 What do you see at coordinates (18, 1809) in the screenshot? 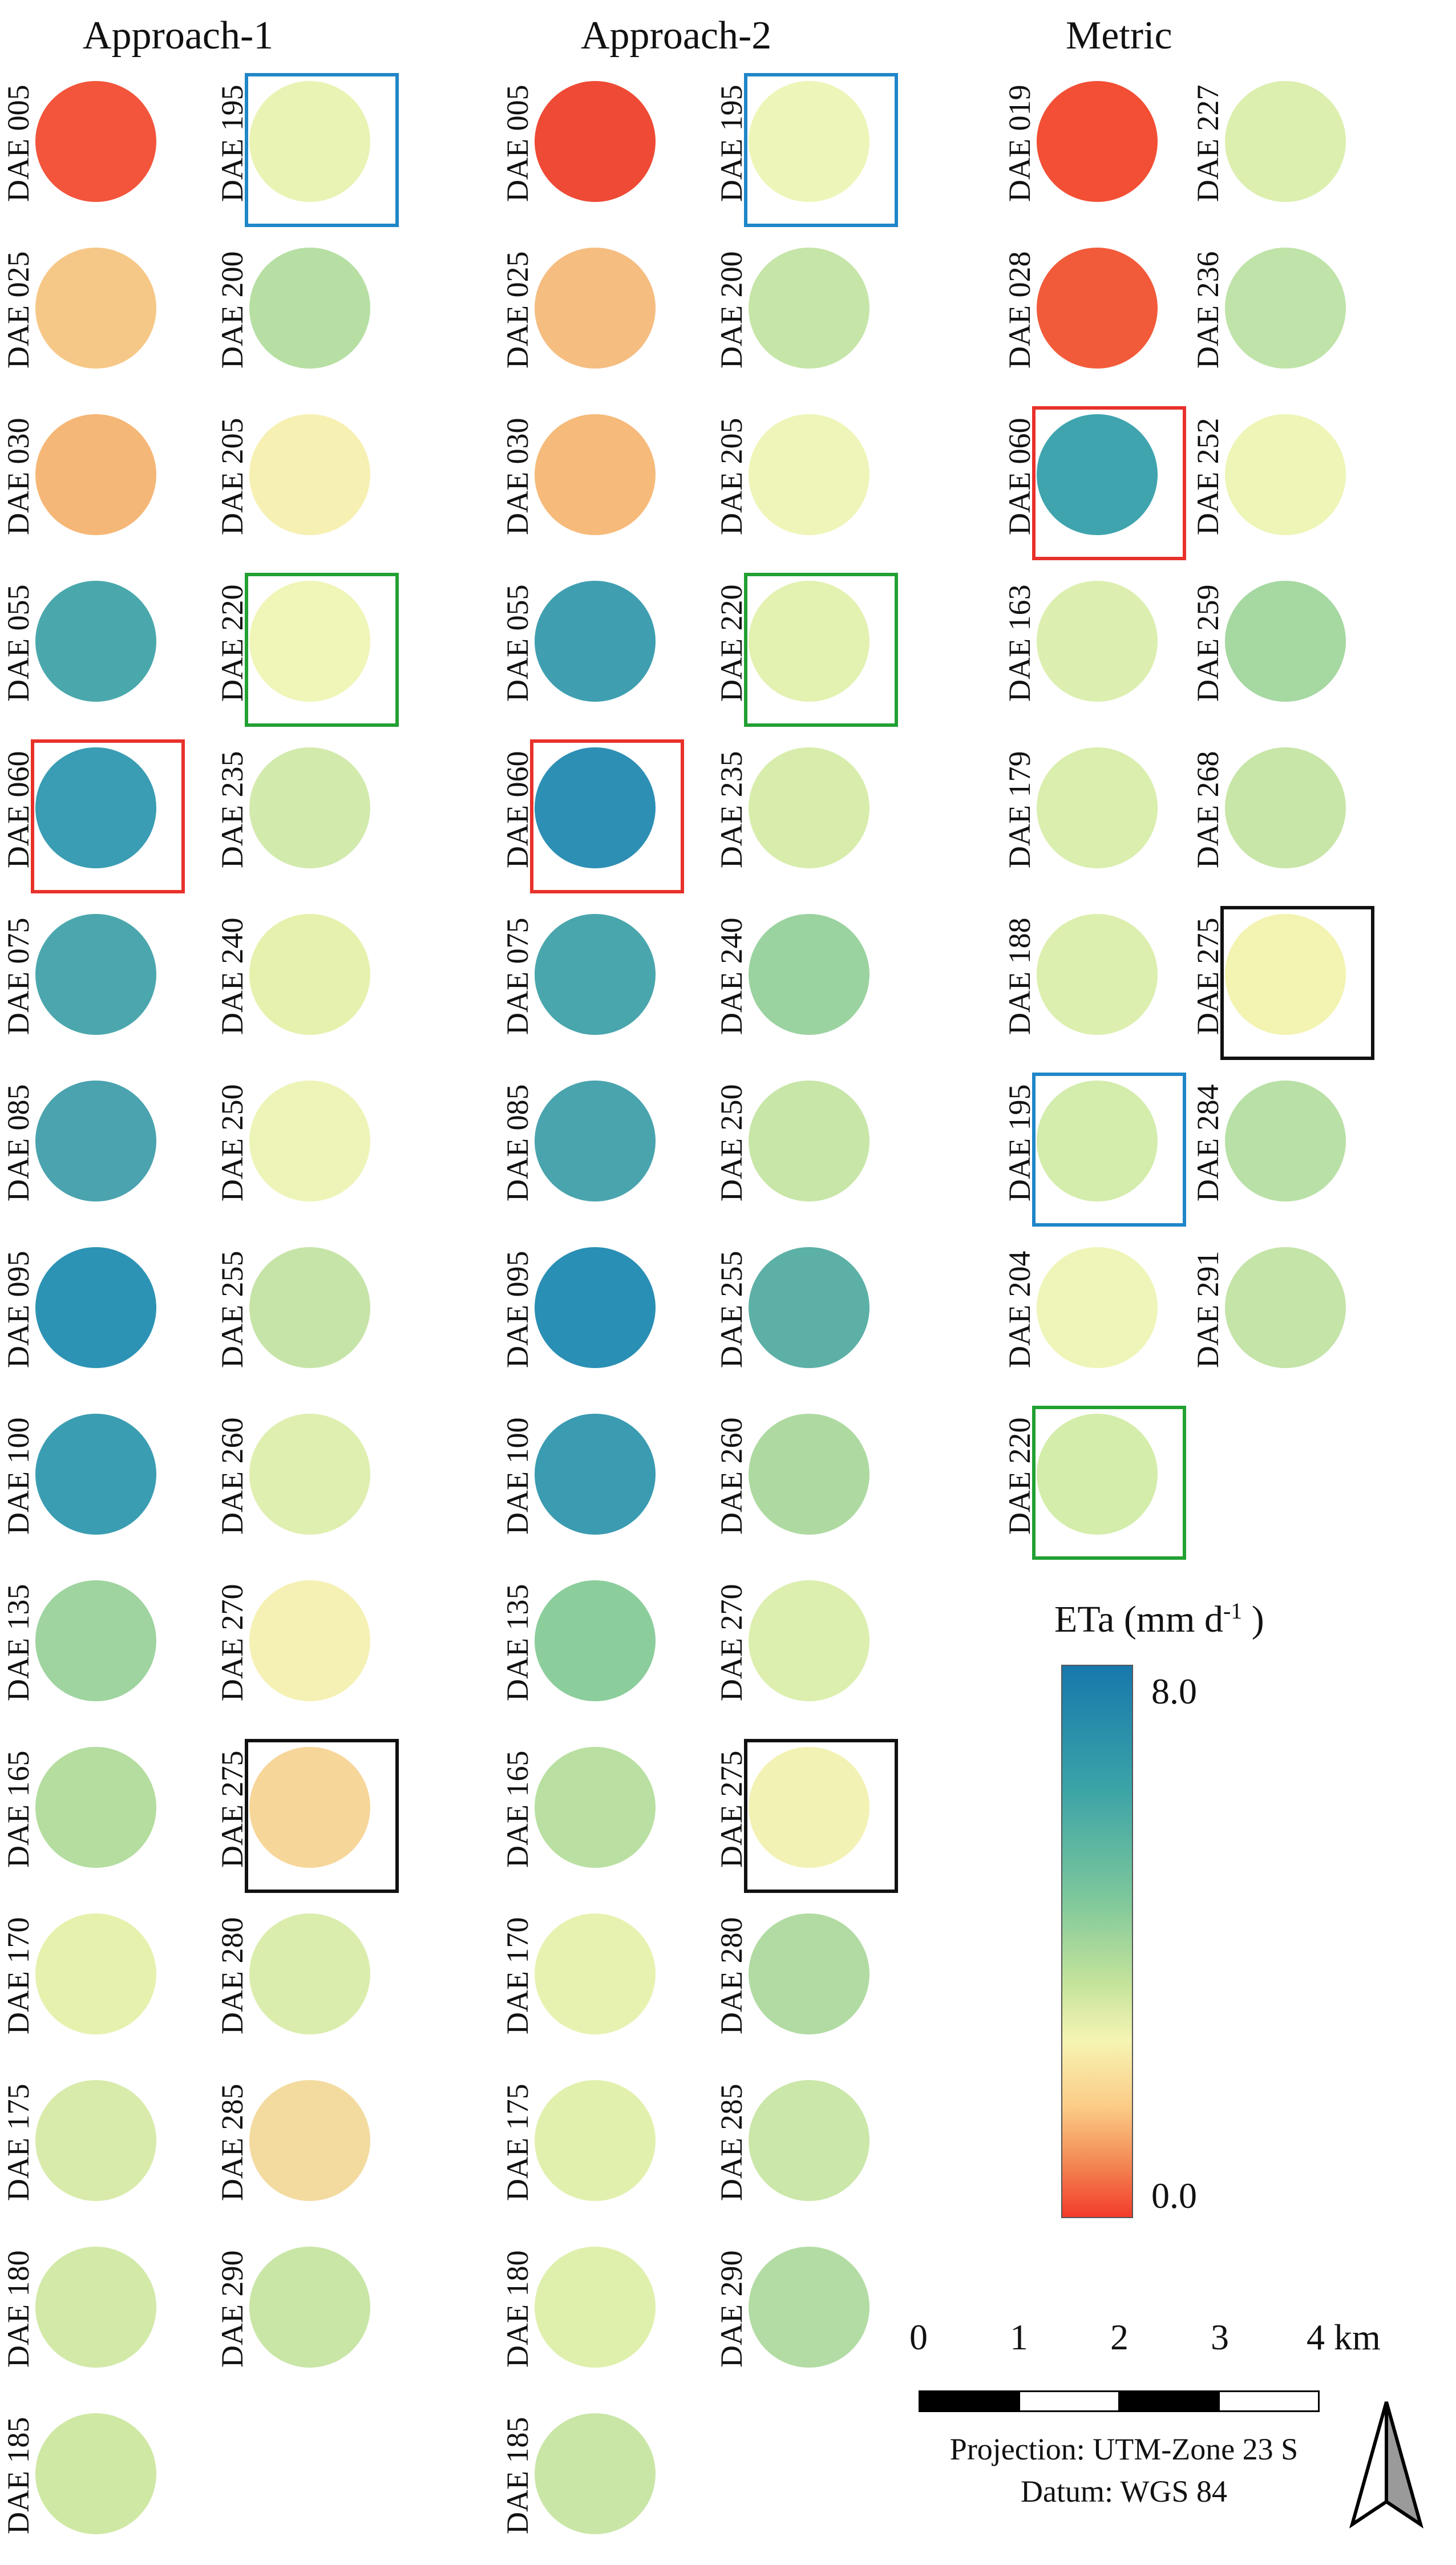
I see `panel-label-text: DAE 165` at bounding box center [18, 1809].